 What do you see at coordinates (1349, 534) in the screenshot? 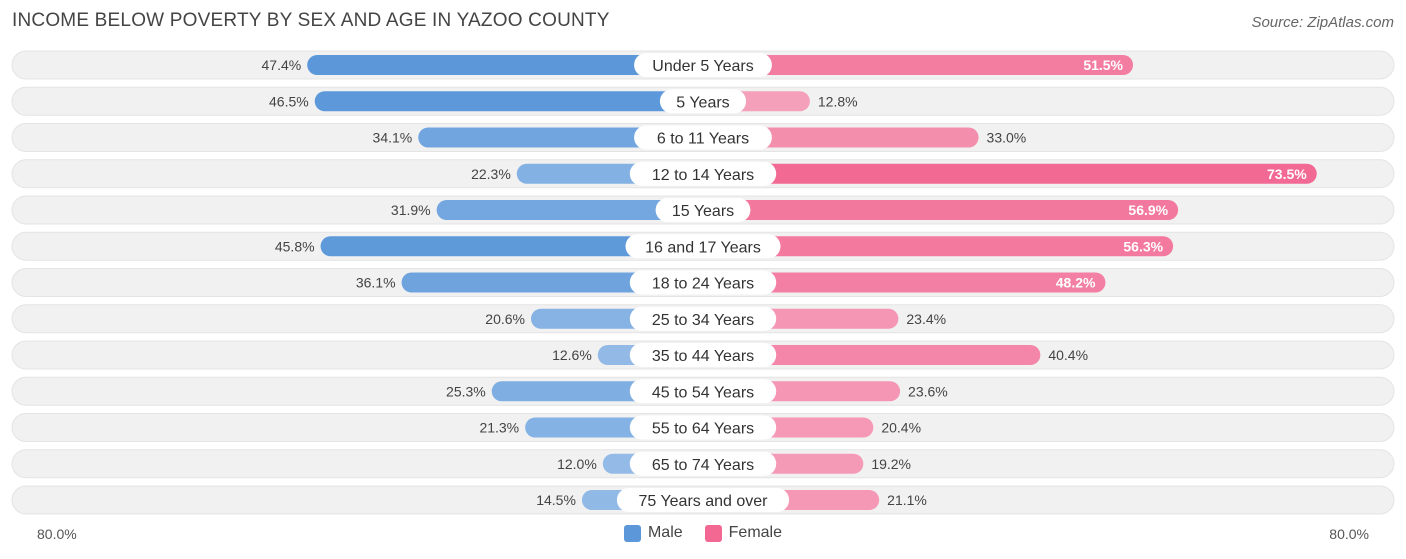
I see `axis-right-label: 80.0%` at bounding box center [1349, 534].